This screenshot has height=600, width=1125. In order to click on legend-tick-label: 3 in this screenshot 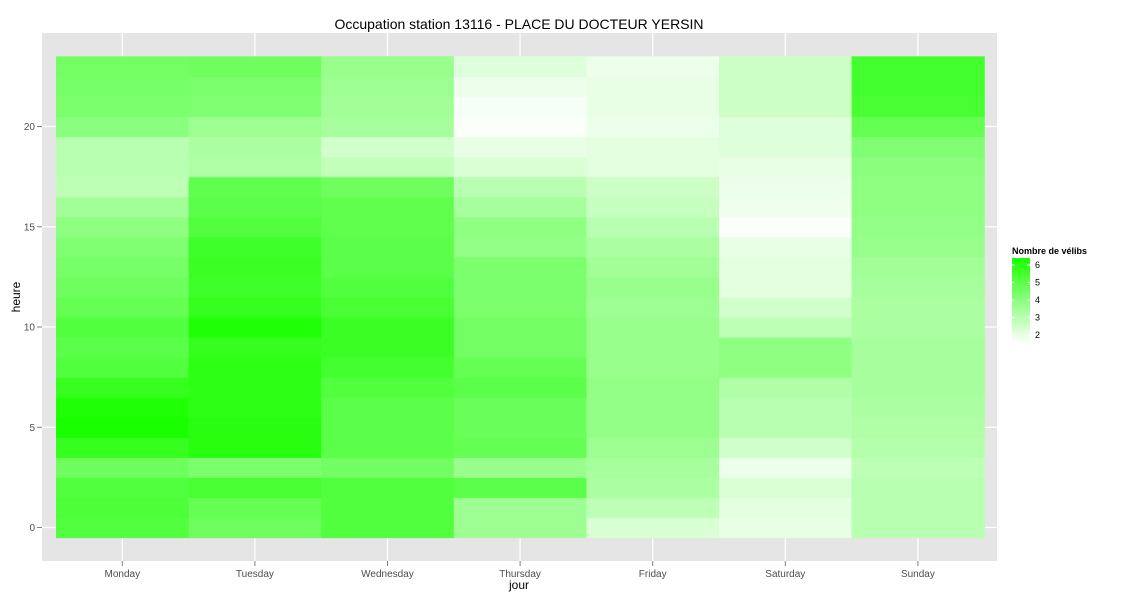, I will do `click(1037, 318)`.